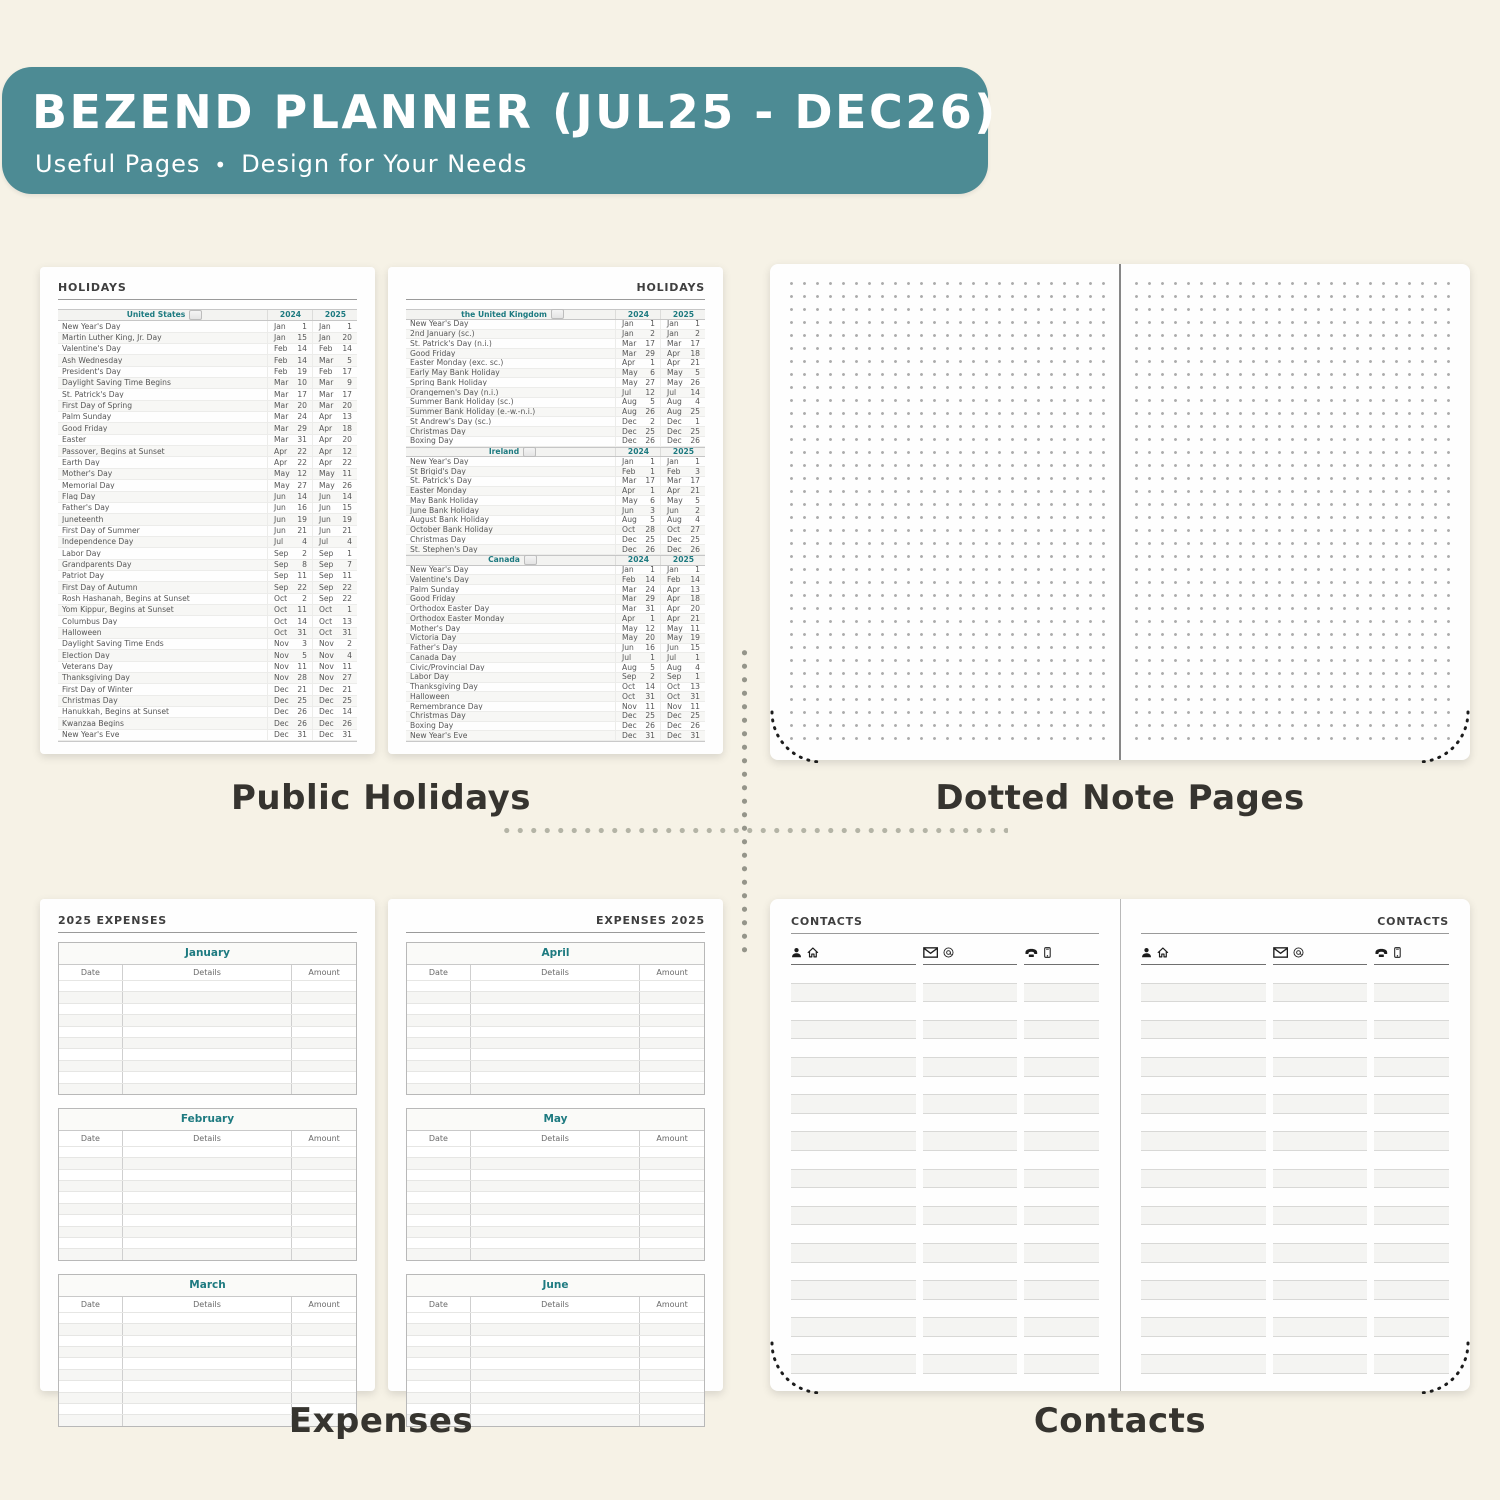 Image resolution: width=1500 pixels, height=1500 pixels. Describe the element at coordinates (334, 598) in the screenshot. I see `date-2025: Sep 22` at that location.